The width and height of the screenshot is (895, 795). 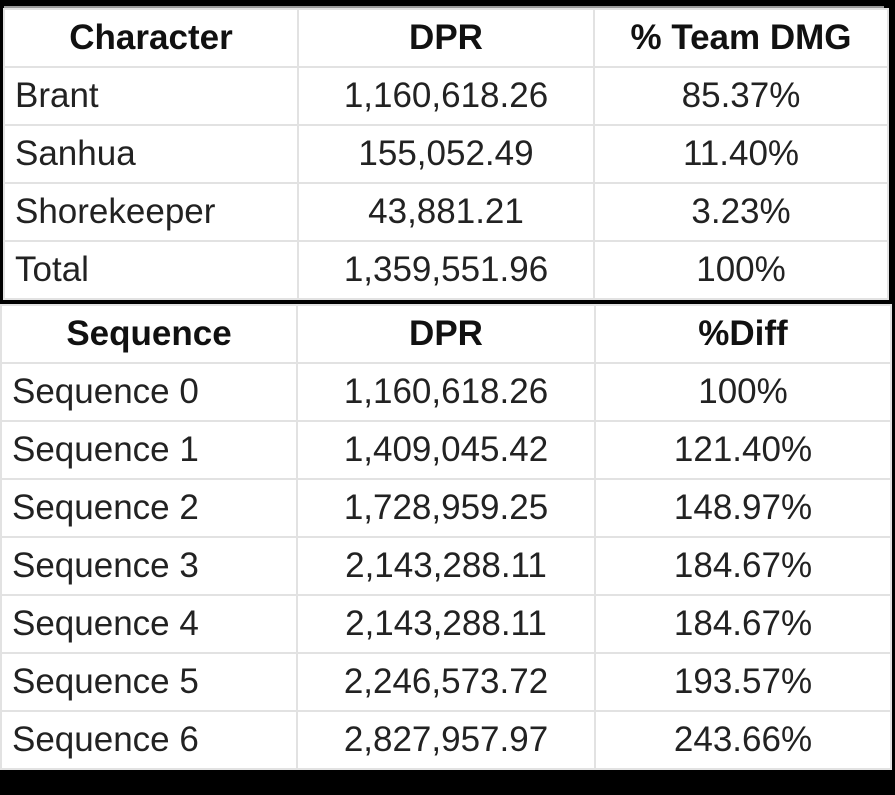 I want to click on diff-cell: 193.57%, so click(x=743, y=682).